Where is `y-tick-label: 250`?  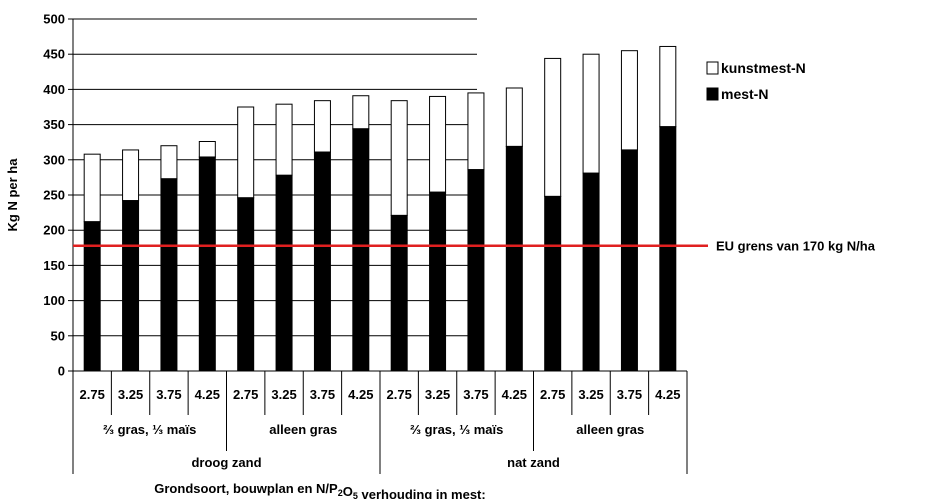
y-tick-label: 250 is located at coordinates (54, 195).